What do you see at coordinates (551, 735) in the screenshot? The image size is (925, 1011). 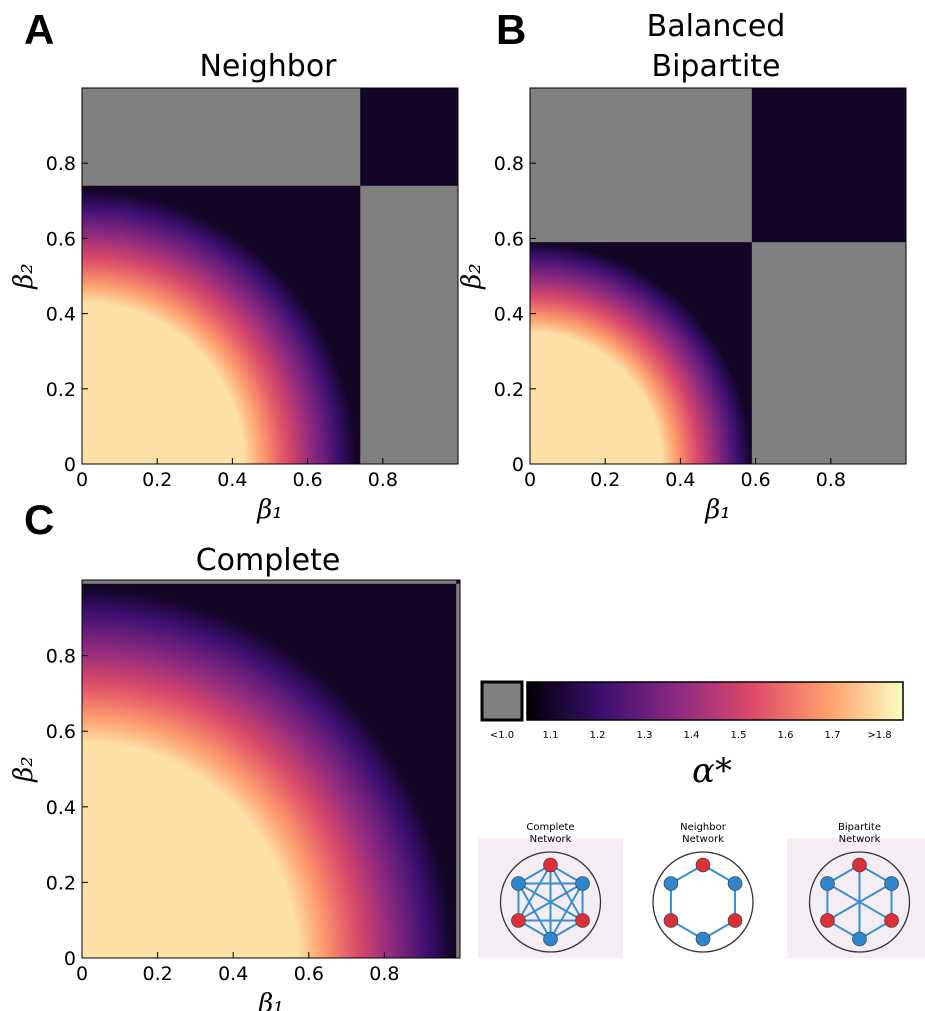 I see `colorbar-tick-label: 1.1` at bounding box center [551, 735].